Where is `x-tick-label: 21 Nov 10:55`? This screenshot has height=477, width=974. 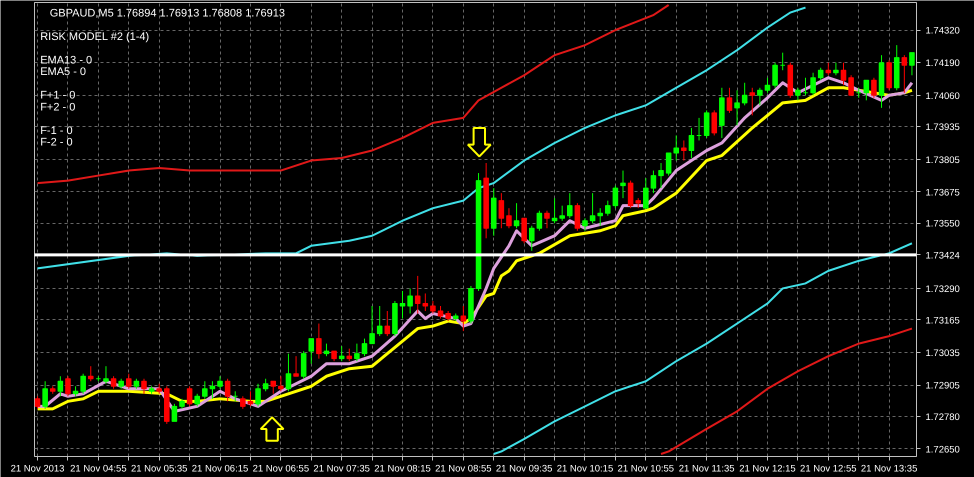 x-tick-label: 21 Nov 10:55 is located at coordinates (646, 469).